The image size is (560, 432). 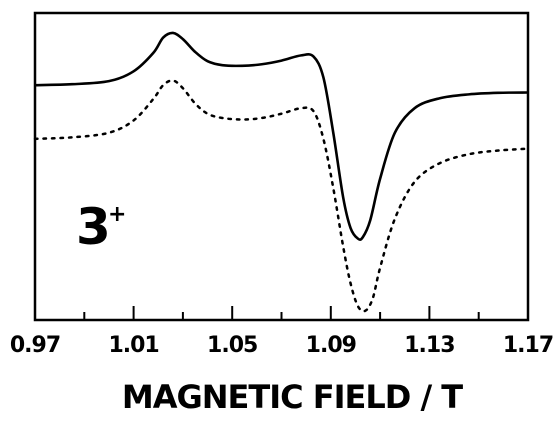 I want to click on x-tick-label: 1.09, so click(x=331, y=345).